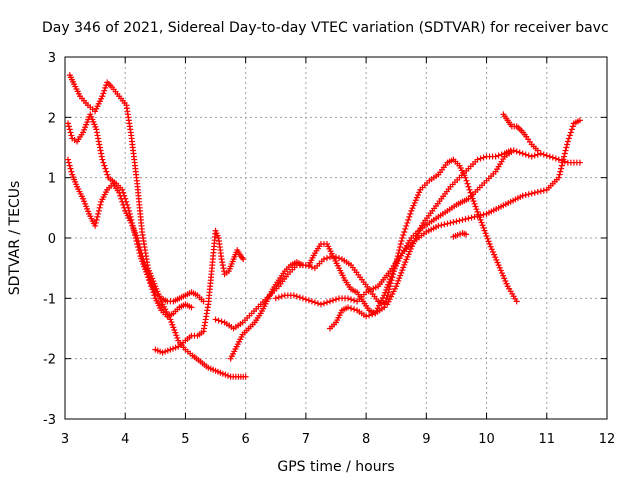  I want to click on x-tick-label: 4, so click(125, 439).